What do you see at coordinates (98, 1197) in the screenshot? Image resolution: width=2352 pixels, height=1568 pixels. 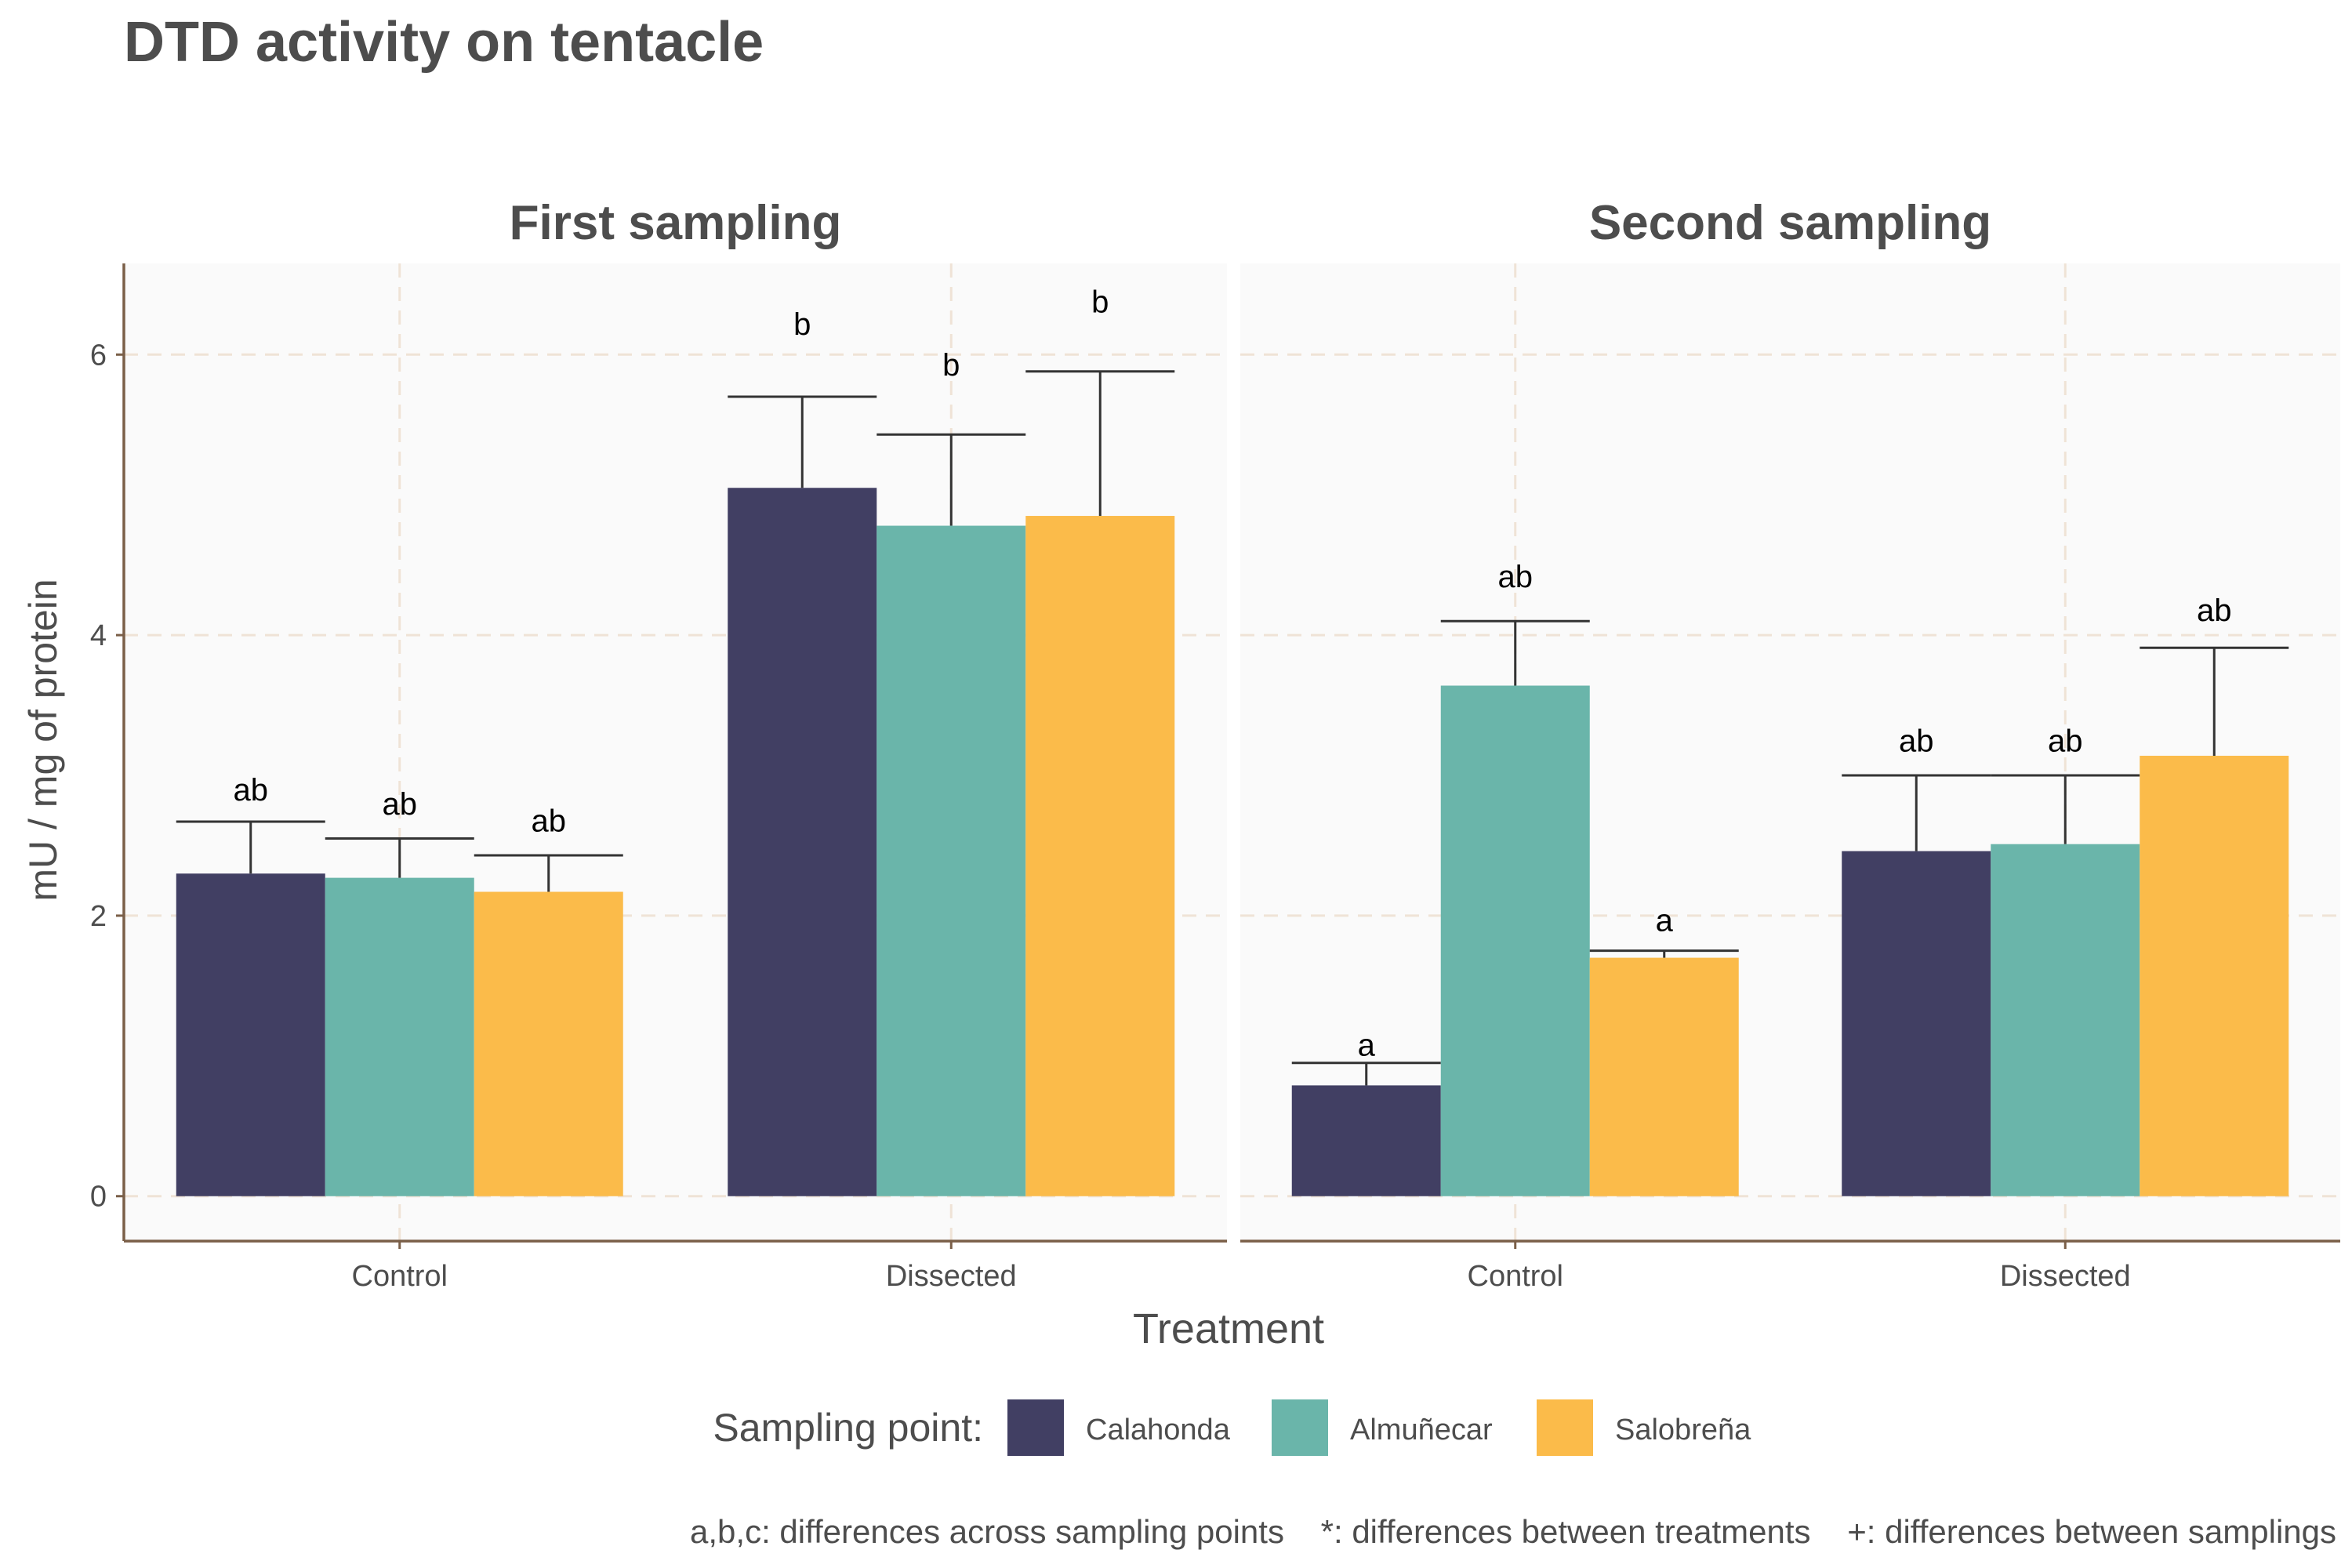 I see `y-tick-label: 0` at bounding box center [98, 1197].